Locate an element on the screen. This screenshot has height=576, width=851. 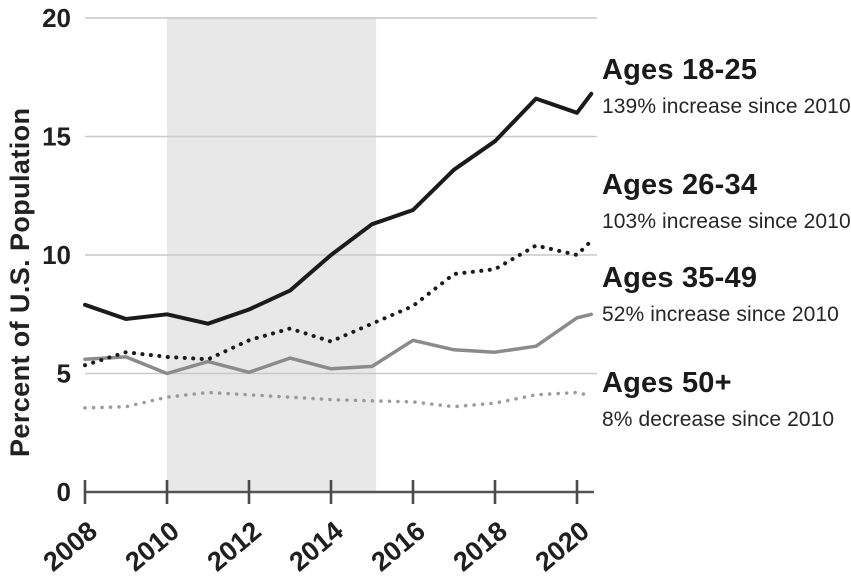
x-tick-label-2012: 2012 is located at coordinates (234, 546).